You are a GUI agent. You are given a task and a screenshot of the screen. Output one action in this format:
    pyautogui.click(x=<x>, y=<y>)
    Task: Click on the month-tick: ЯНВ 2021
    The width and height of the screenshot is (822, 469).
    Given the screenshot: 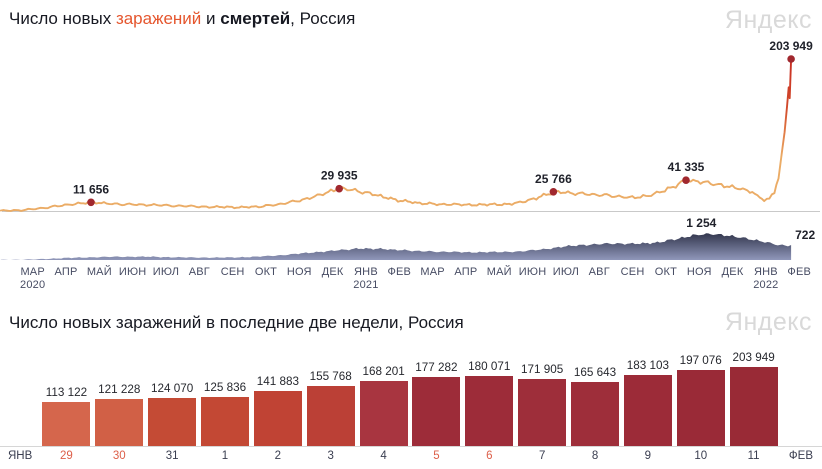 What is the action you would take?
    pyautogui.click(x=365, y=278)
    